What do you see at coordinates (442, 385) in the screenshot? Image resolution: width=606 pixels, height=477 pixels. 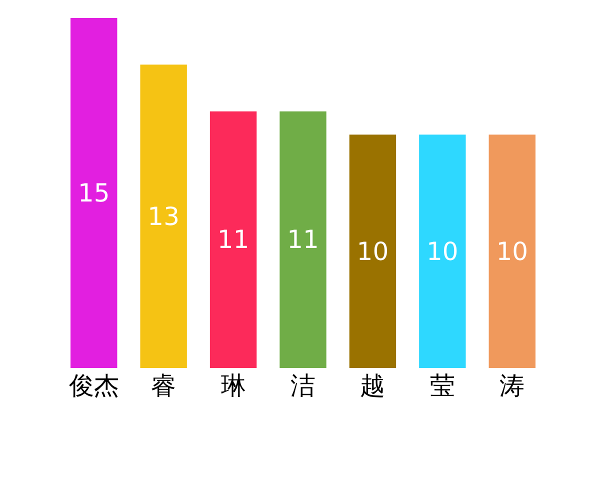 I see `x-tick-label: 莹` at bounding box center [442, 385].